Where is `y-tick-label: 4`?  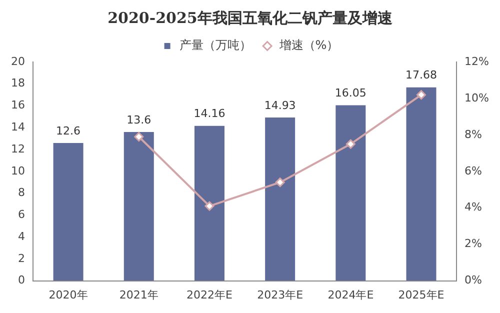 y-tick-label: 4 is located at coordinates (21, 236).